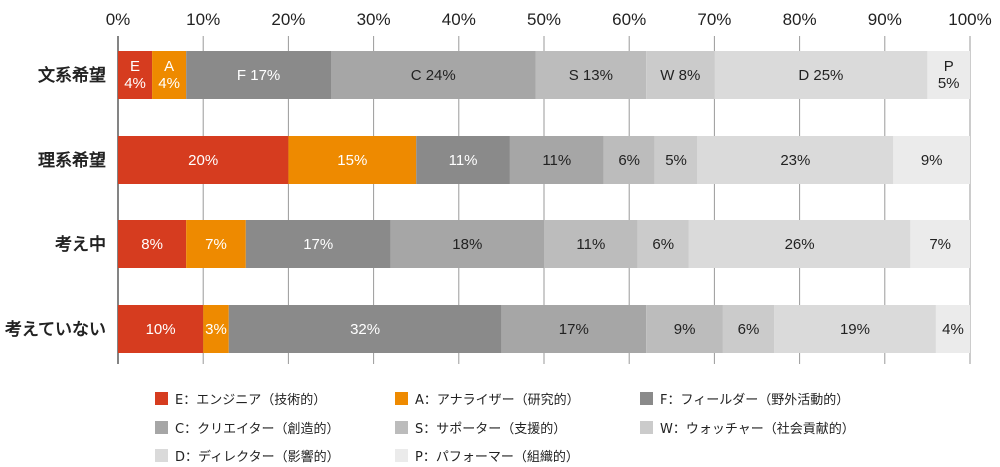  What do you see at coordinates (497, 400) in the screenshot?
I see `legend-label: A：アナライザー（研究的）` at bounding box center [497, 400].